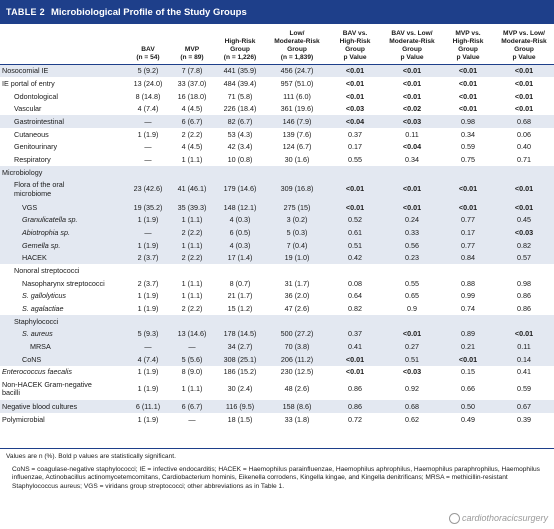  What do you see at coordinates (192, 71) in the screenshot?
I see `count-cell: 7 (7.8)` at bounding box center [192, 71].